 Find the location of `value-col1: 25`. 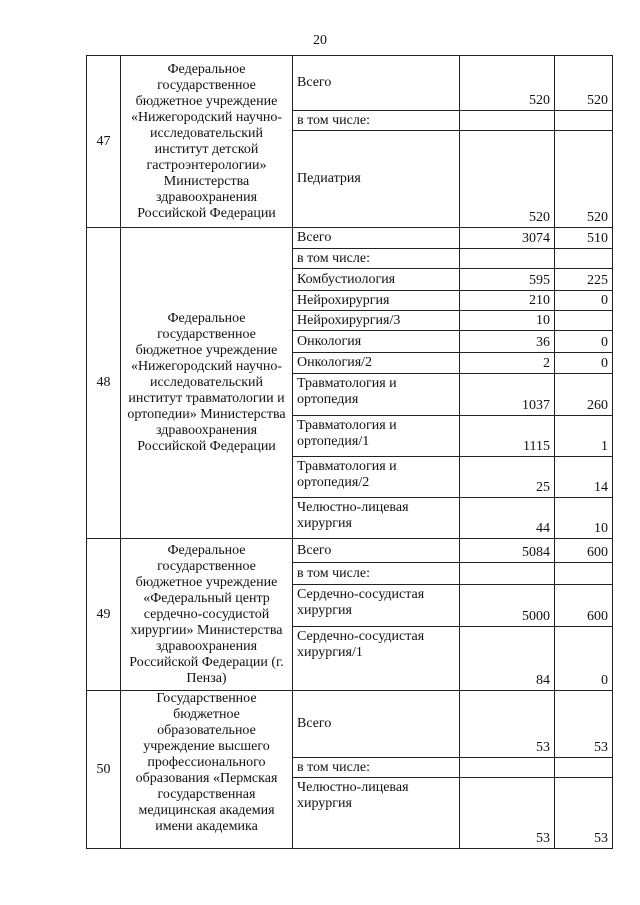

value-col1: 25 is located at coordinates (507, 477).